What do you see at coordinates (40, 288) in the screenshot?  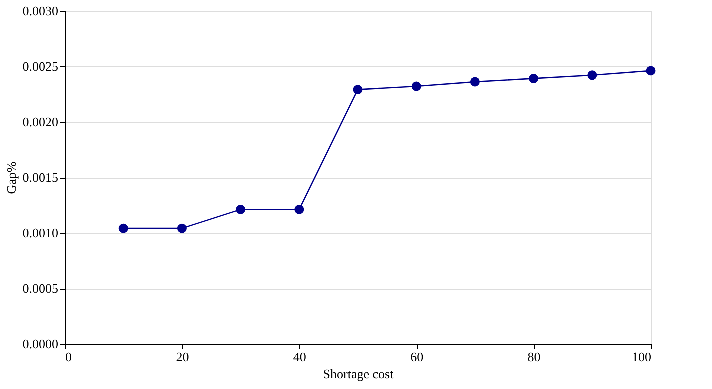 I see `y-tick-label: 0.0005` at bounding box center [40, 288].